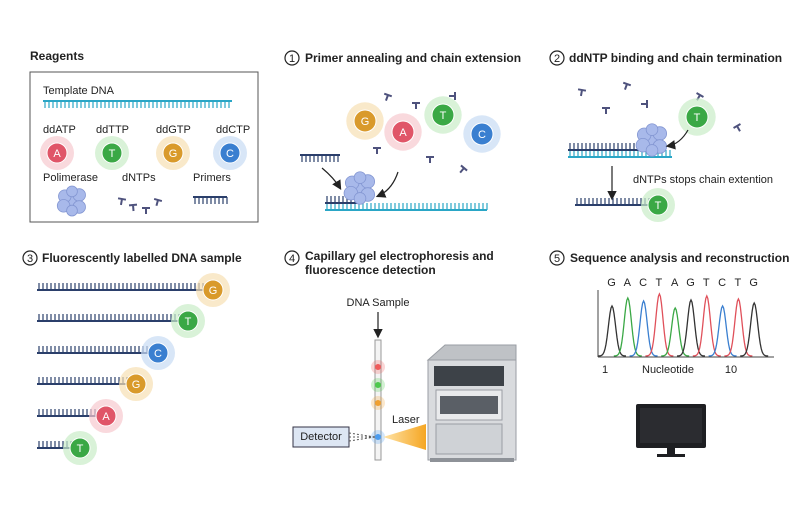 This screenshot has height=513, width=800. What do you see at coordinates (679, 258) in the screenshot?
I see `step-title: Sequence analysis and reconstruction` at bounding box center [679, 258].